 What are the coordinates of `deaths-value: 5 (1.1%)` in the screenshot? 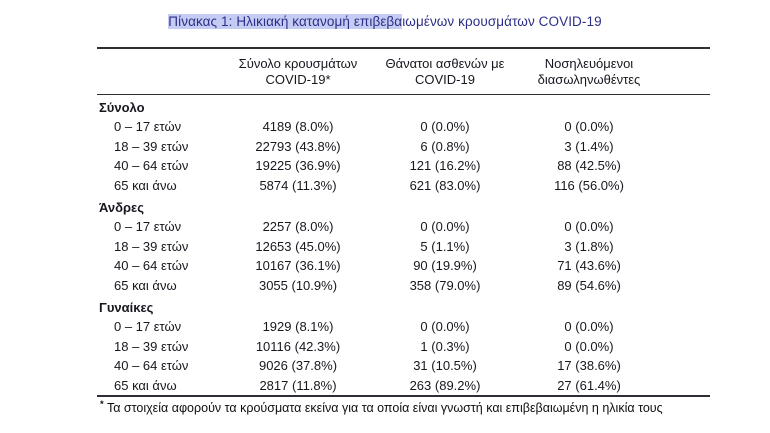 It's located at (445, 246).